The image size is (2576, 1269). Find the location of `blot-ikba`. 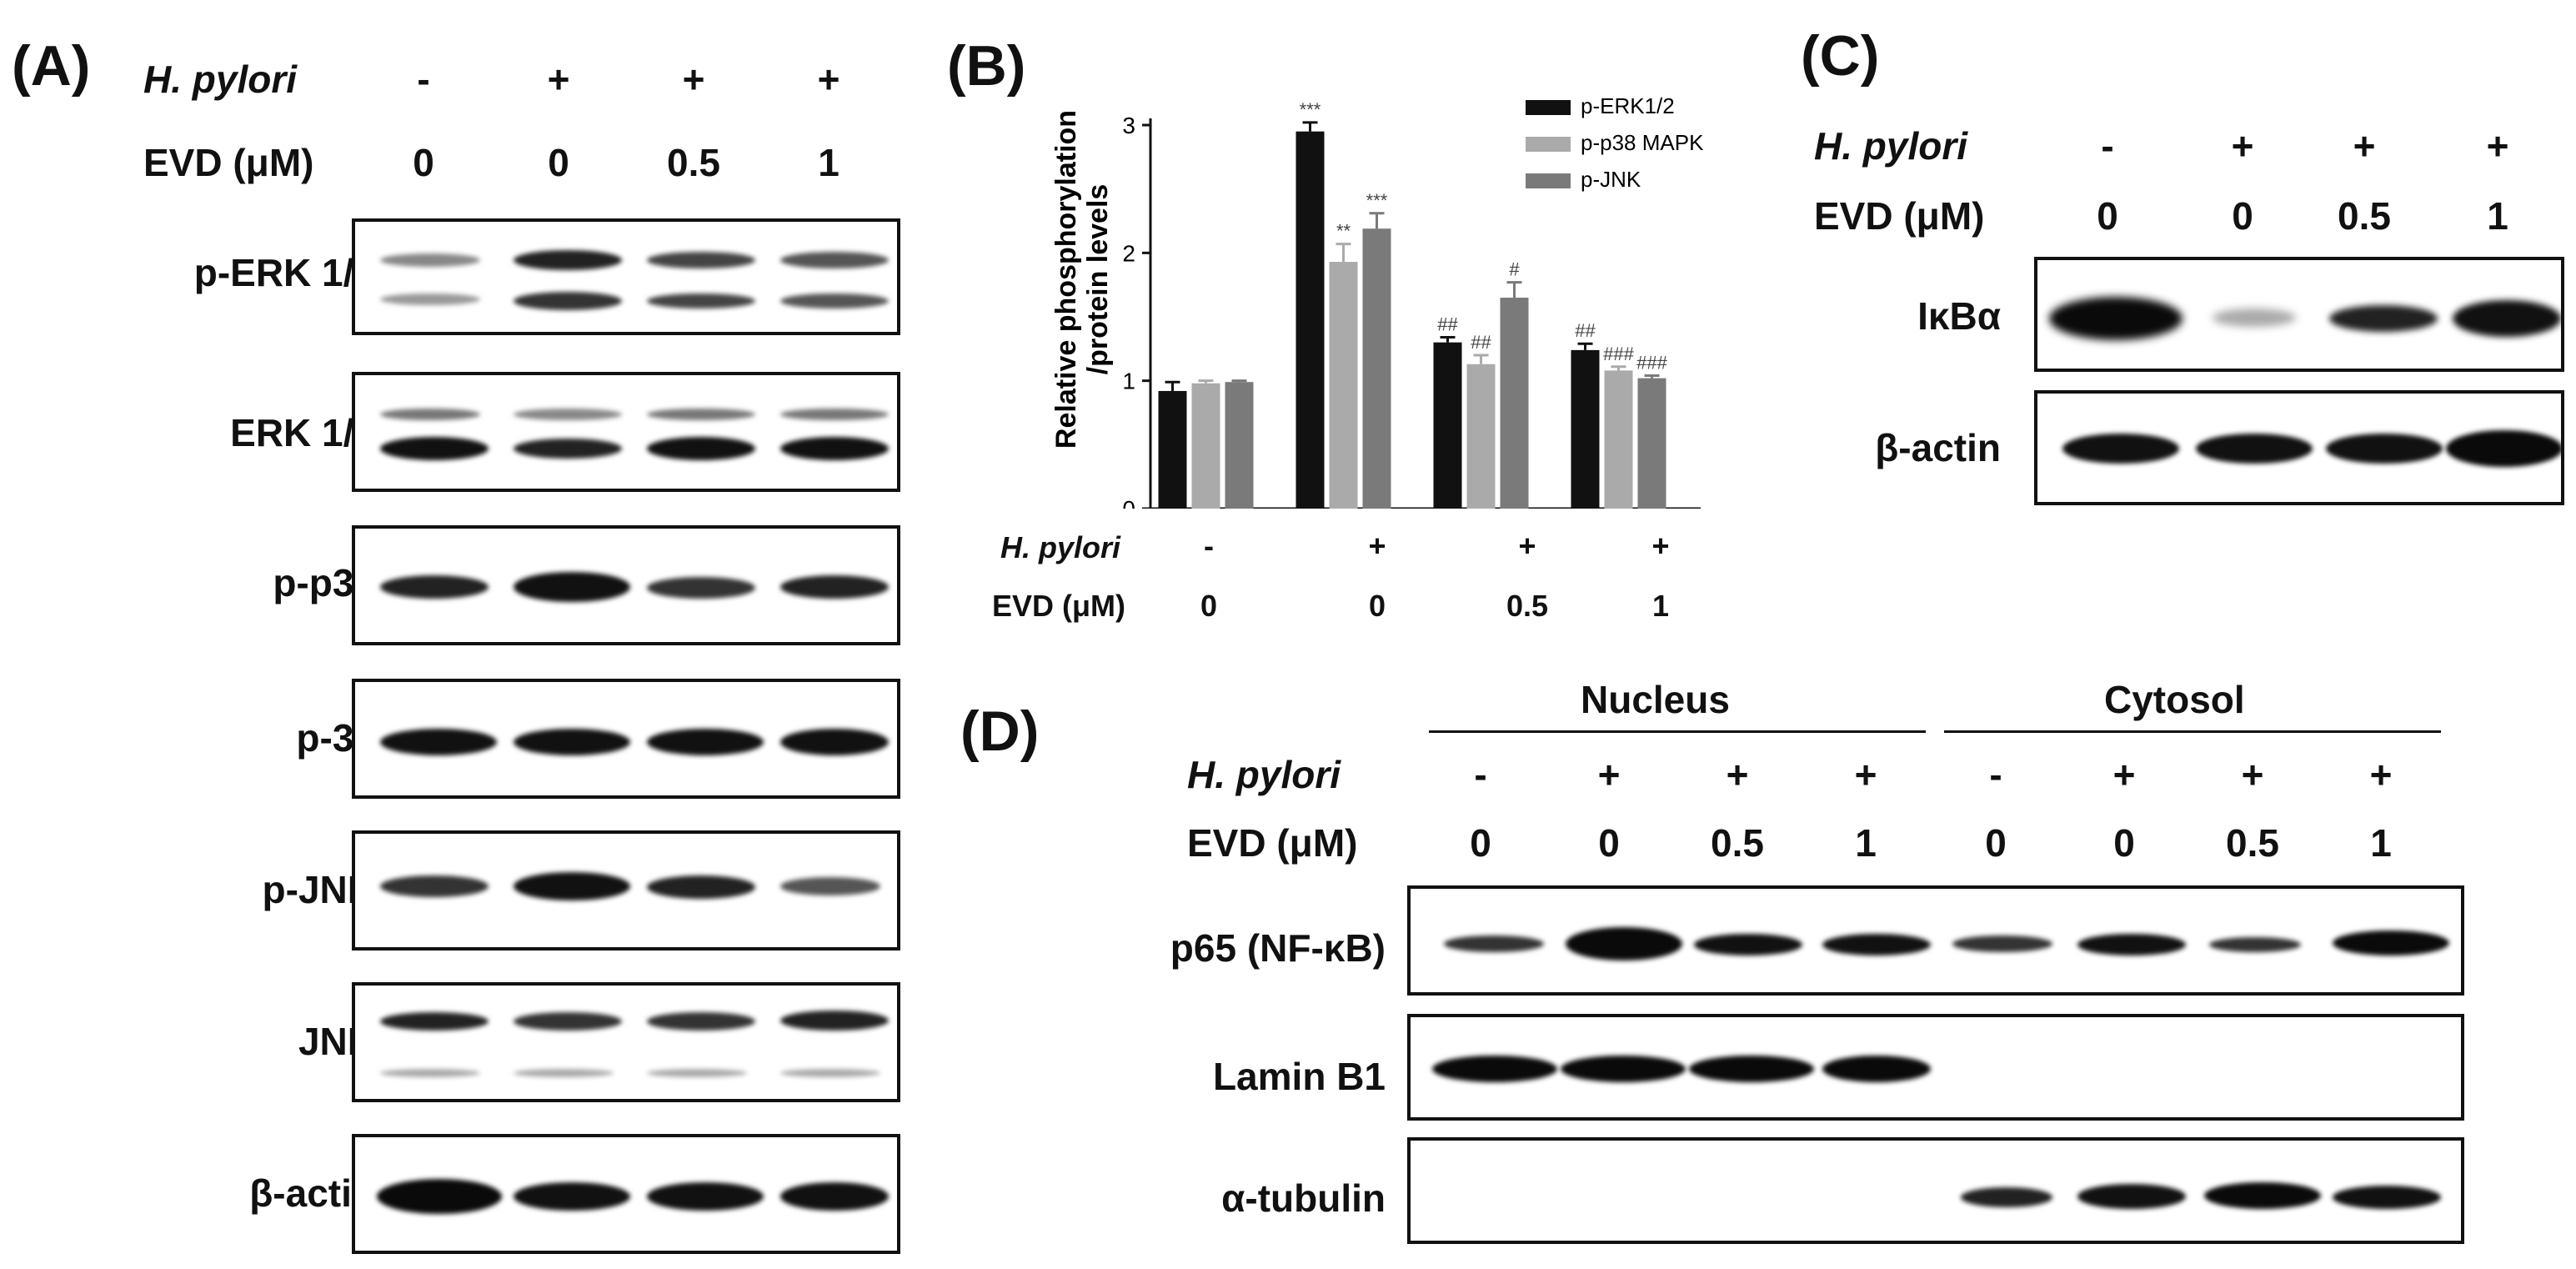

blot-ikba is located at coordinates (2299, 314).